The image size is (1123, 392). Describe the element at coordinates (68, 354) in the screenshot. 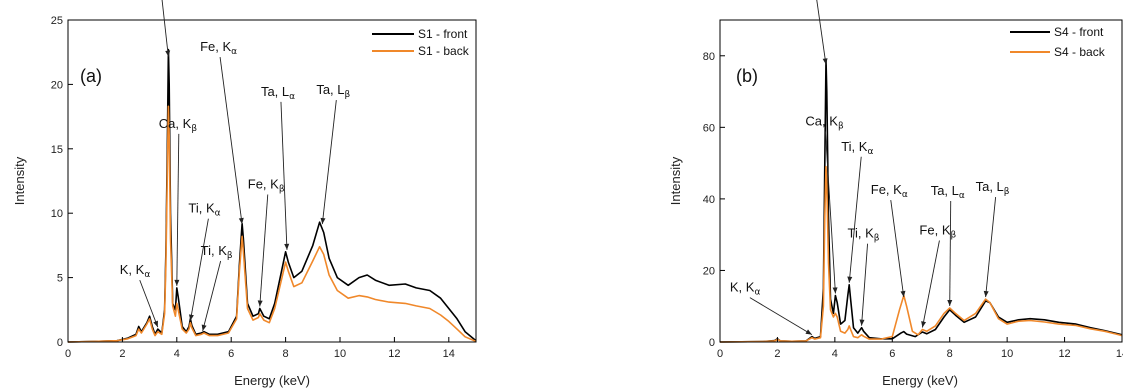

I see `panel-a-x-tick-label: 0` at that location.